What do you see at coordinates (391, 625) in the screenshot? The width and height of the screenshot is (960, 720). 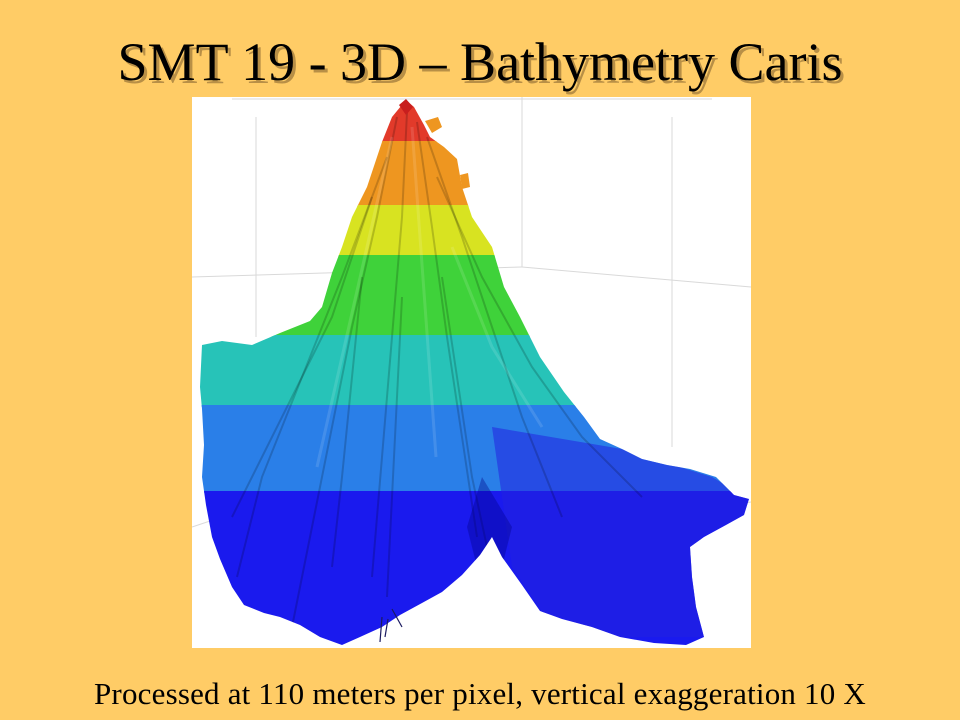 I see `ship-track-lines` at bounding box center [391, 625].